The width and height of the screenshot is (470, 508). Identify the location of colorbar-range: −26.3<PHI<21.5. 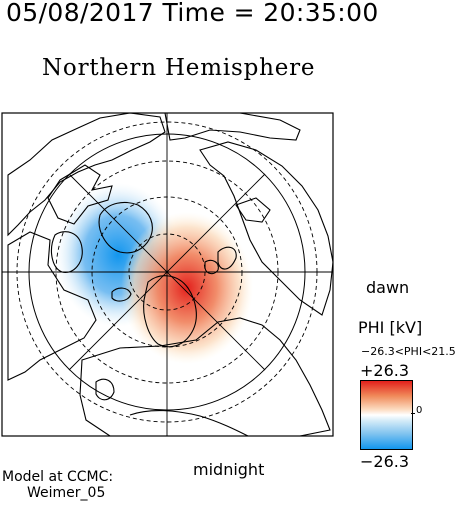
(408, 351).